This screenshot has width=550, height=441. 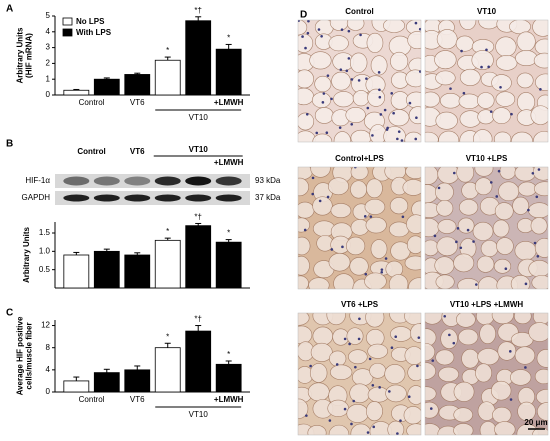 I want to click on micrograph-border, so click(x=486, y=81).